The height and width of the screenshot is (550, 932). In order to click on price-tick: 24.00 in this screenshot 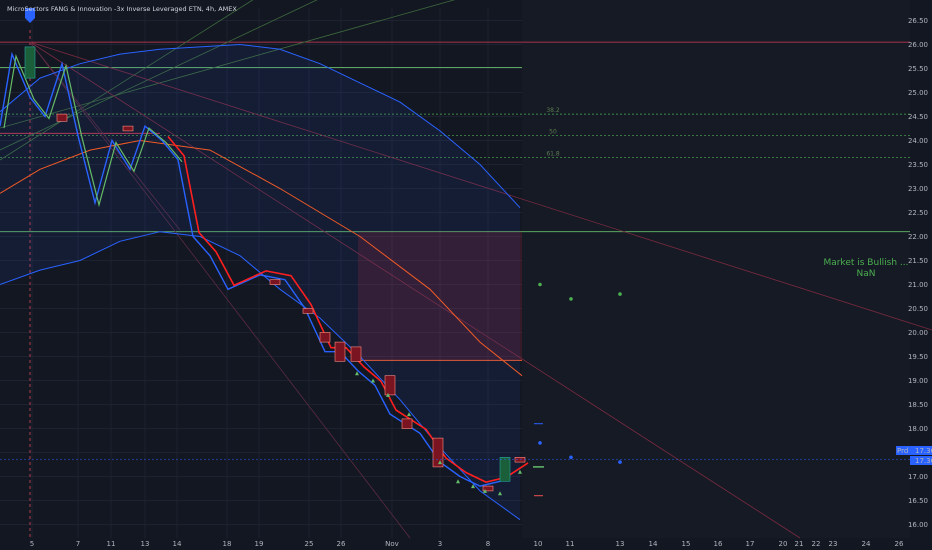, I will do `click(918, 141)`.